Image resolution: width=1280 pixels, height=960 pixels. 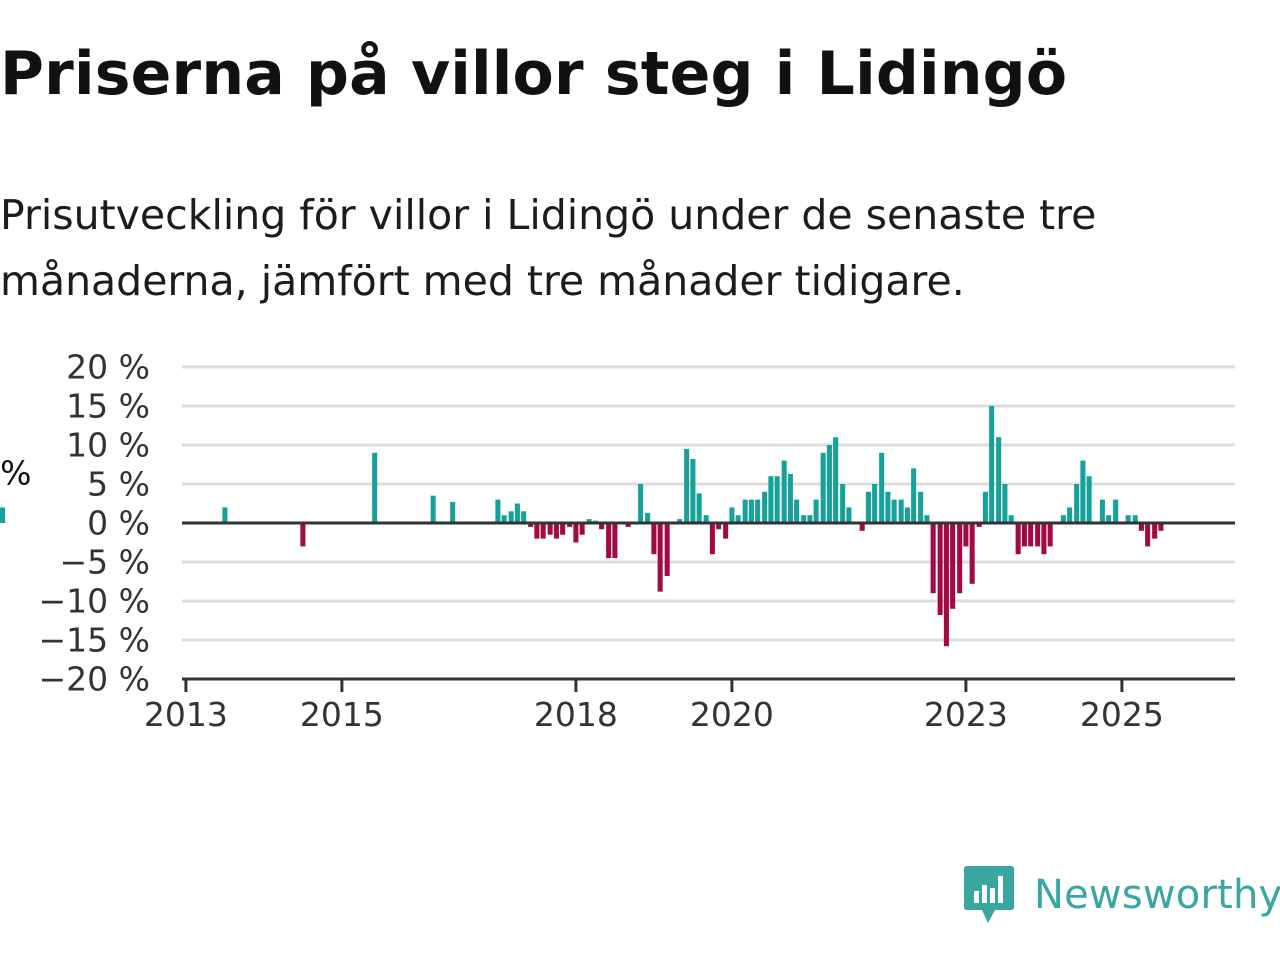 What do you see at coordinates (342, 714) in the screenshot?
I see `x-tick-label: 2015` at bounding box center [342, 714].